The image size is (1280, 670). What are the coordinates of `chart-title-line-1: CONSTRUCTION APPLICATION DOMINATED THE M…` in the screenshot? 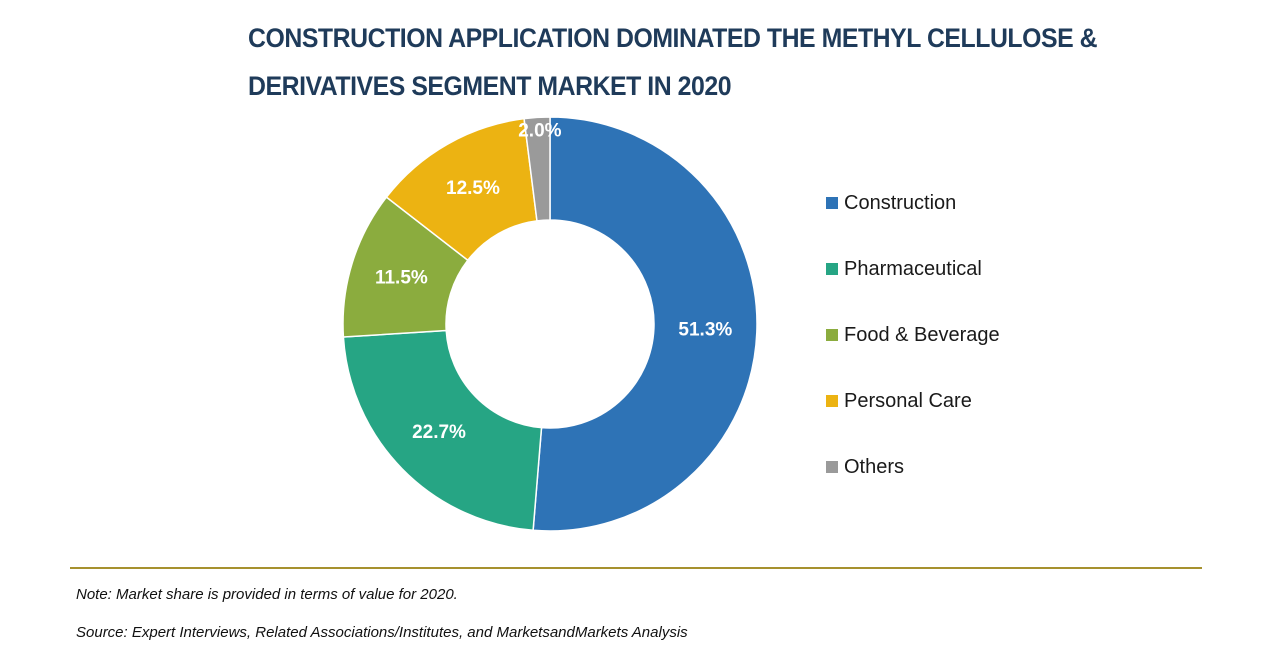 It's located at (673, 38).